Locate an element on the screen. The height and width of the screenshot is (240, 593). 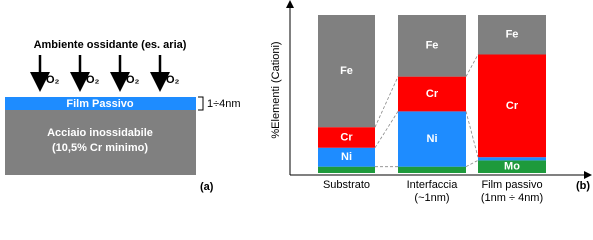
category-sublabel: (1nm ÷ 4nm) is located at coordinates (512, 198).